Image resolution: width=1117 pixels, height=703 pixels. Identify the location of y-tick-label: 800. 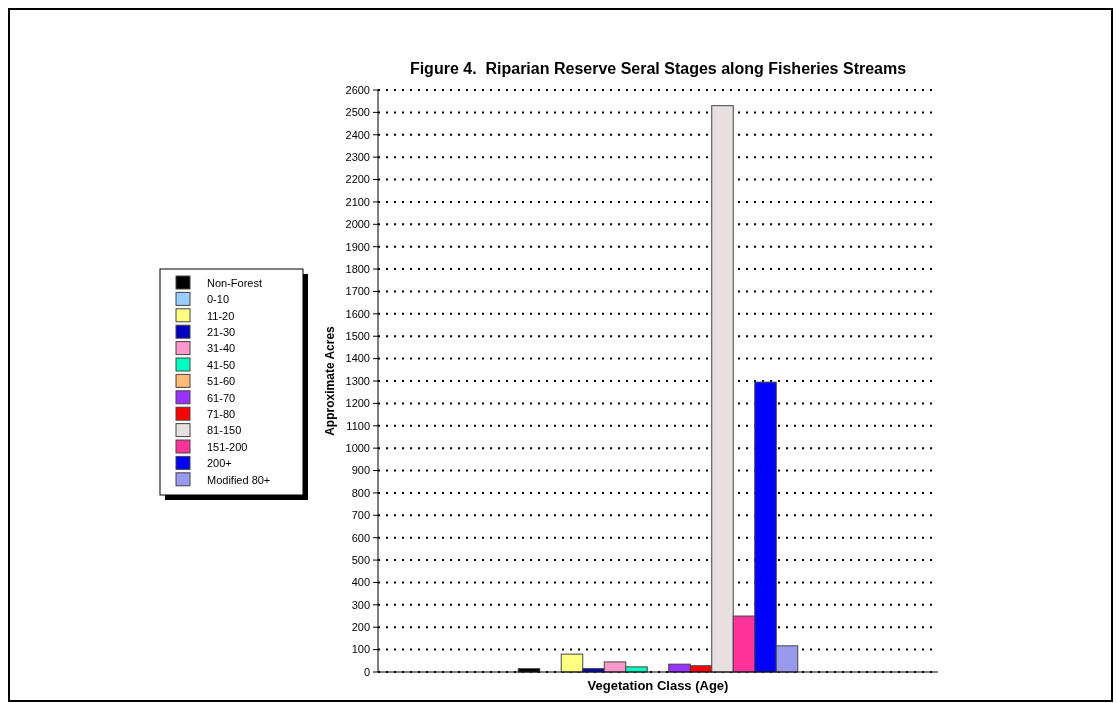
(360, 492).